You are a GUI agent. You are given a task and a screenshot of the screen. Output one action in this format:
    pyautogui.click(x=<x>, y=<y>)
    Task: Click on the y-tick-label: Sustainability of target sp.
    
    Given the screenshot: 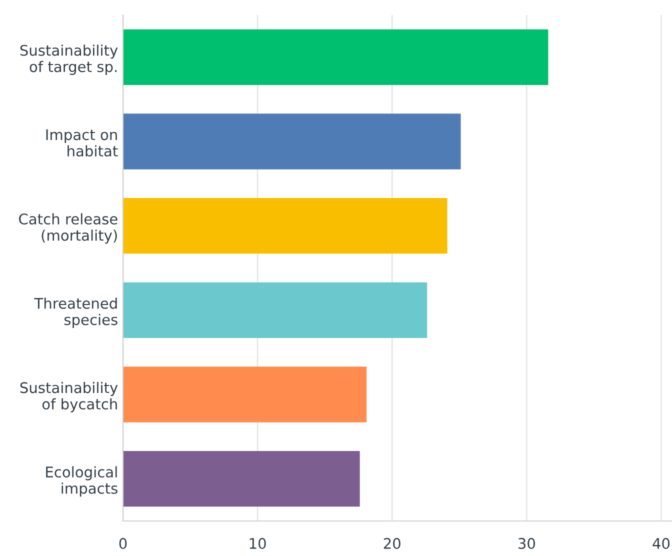 What is the action you would take?
    pyautogui.click(x=69, y=60)
    